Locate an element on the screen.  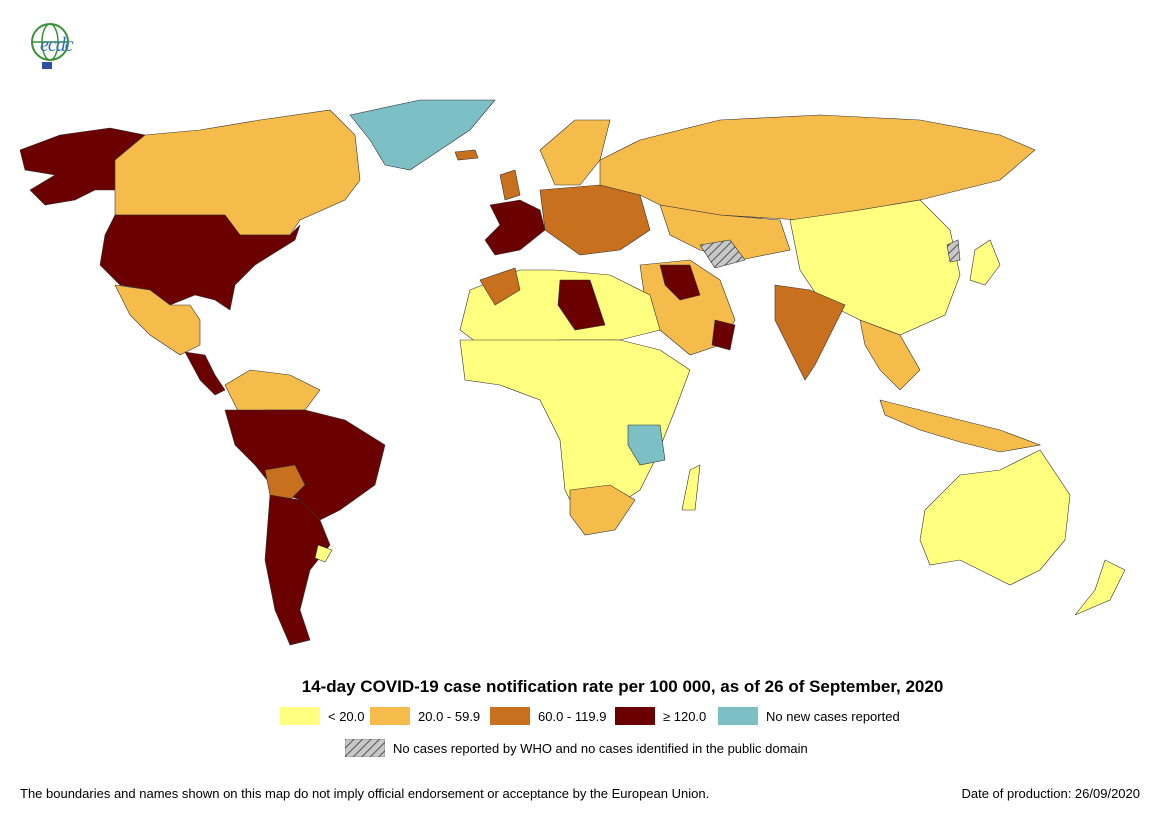
country-japan is located at coordinates (985, 262).